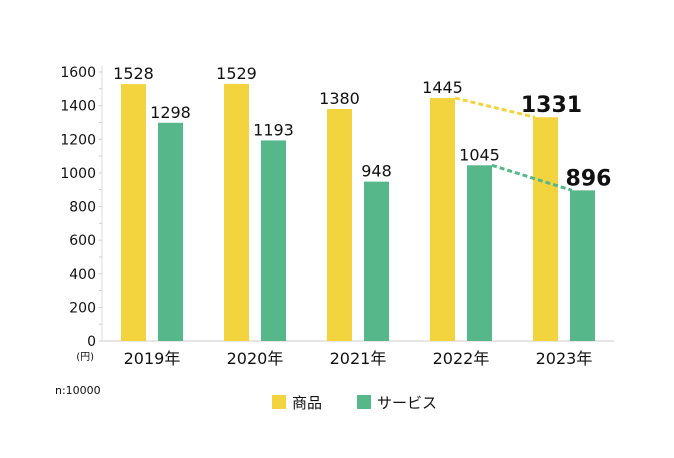 The height and width of the screenshot is (458, 674). What do you see at coordinates (279, 402) in the screenshot?
I see `legend-swatch-goods` at bounding box center [279, 402].